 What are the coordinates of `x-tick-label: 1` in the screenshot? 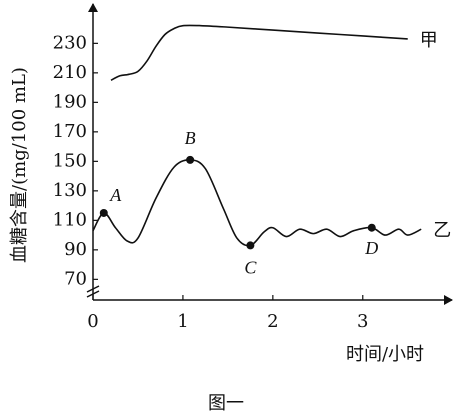 It's located at (182, 321).